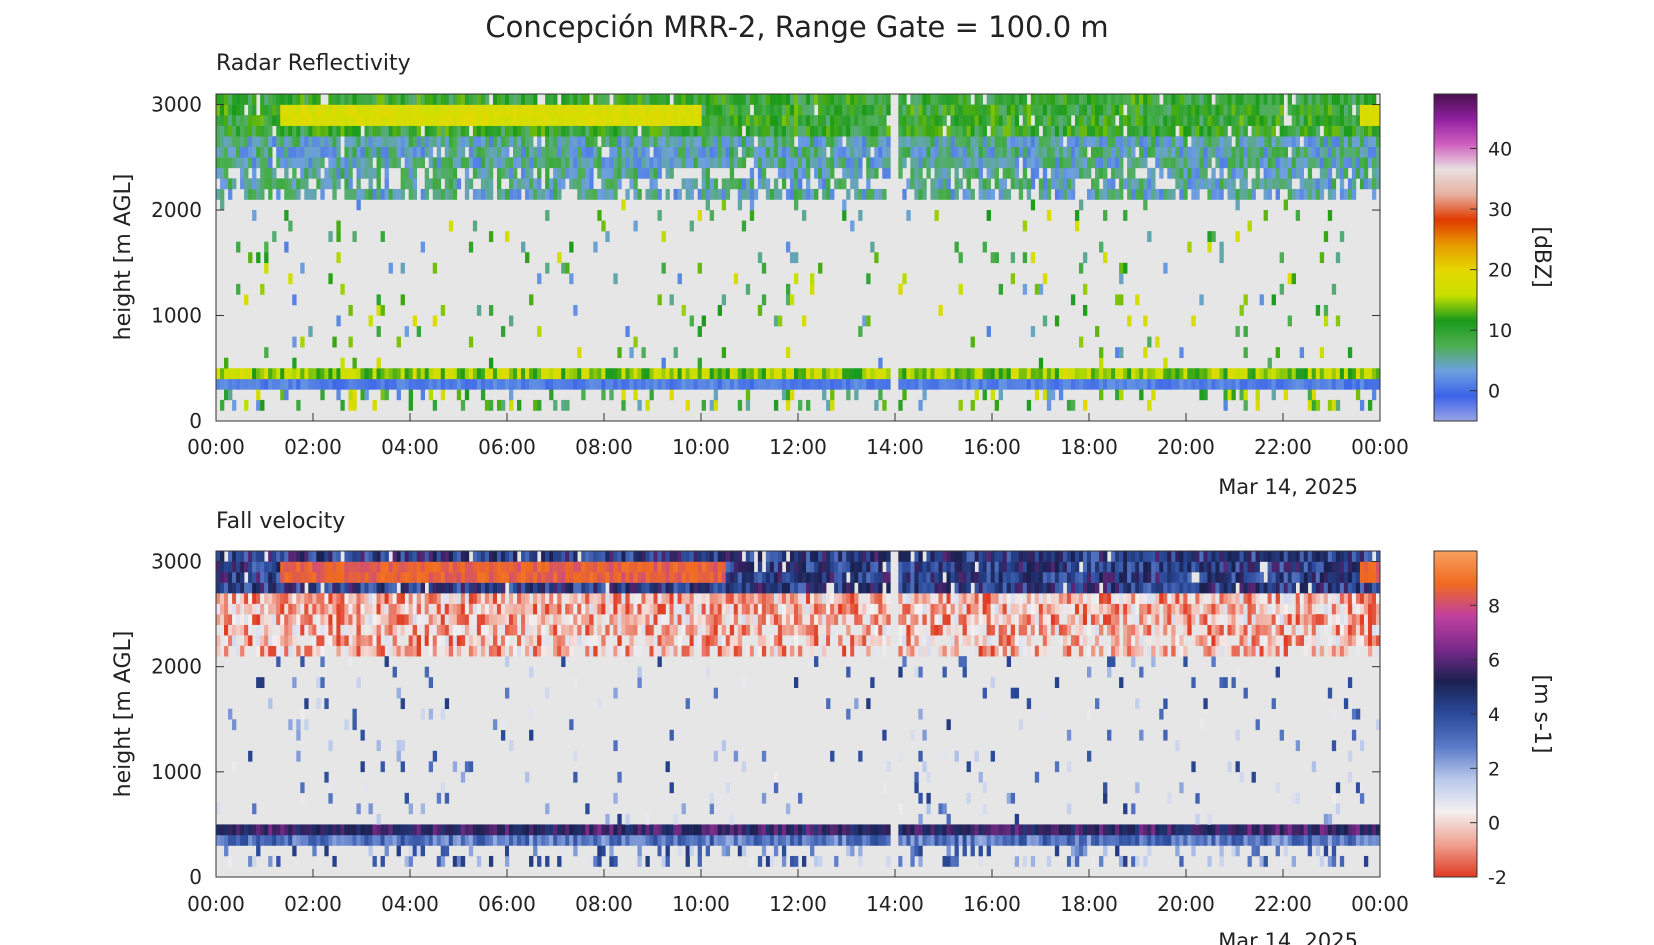 The width and height of the screenshot is (1654, 945). I want to click on colorbar-reflectivity, so click(1455, 257).